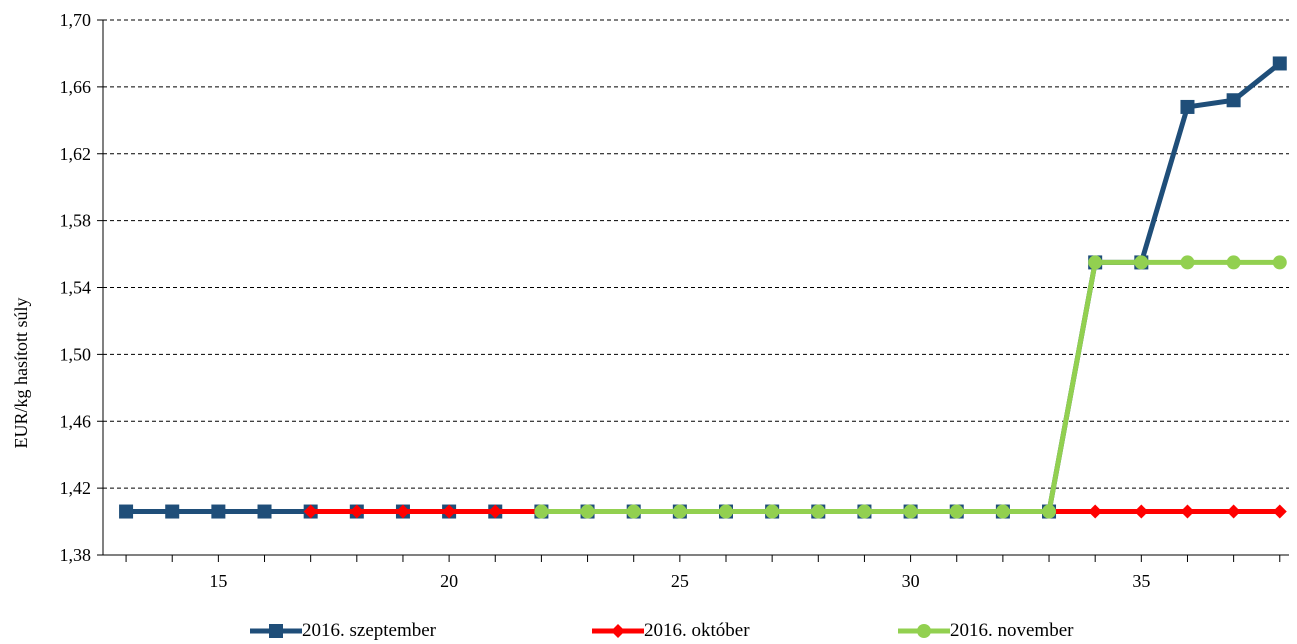 This screenshot has height=644, width=1297. I want to click on y-tick-label: 1,54, so click(76, 288).